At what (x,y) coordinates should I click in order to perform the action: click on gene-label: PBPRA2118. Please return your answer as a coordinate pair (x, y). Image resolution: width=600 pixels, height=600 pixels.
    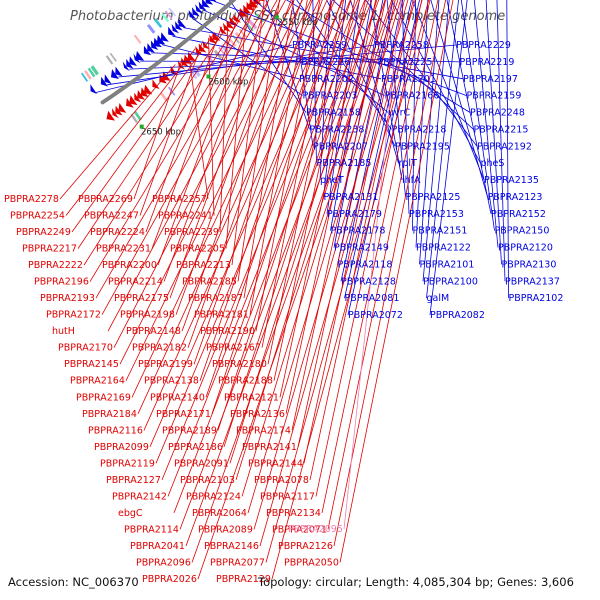
    Looking at the image, I should click on (365, 264).